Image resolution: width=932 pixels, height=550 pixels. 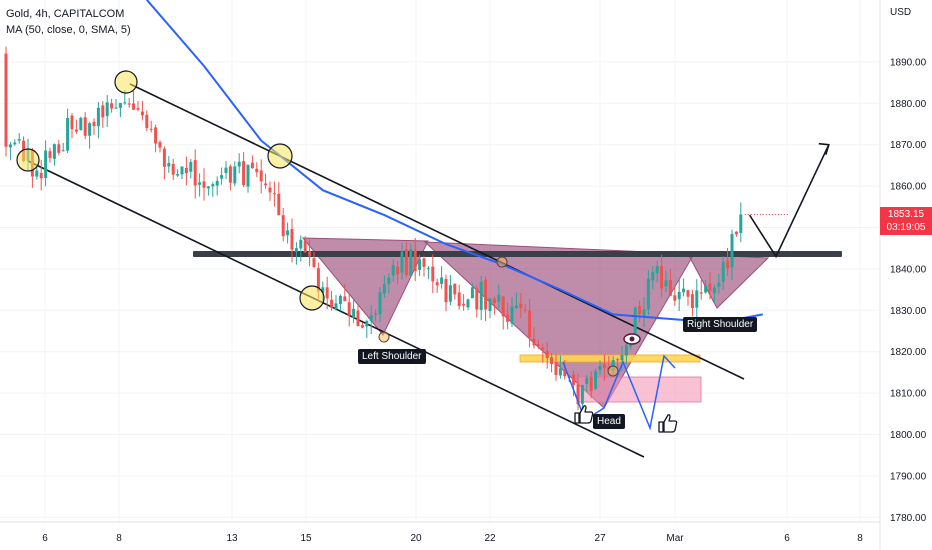 What do you see at coordinates (119, 538) in the screenshot?
I see `x-tick-label: 8` at bounding box center [119, 538].